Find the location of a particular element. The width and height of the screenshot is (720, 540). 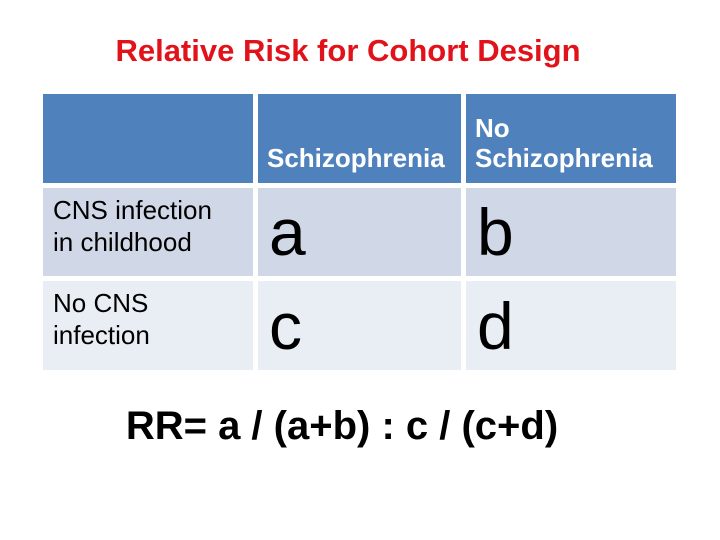

table-cell-c: c is located at coordinates (359, 325).